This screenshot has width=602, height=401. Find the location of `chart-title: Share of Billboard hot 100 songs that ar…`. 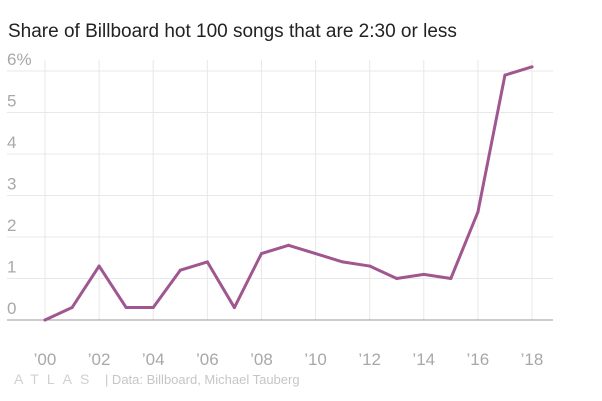

chart-title: Share of Billboard hot 100 songs that ar… is located at coordinates (232, 31).